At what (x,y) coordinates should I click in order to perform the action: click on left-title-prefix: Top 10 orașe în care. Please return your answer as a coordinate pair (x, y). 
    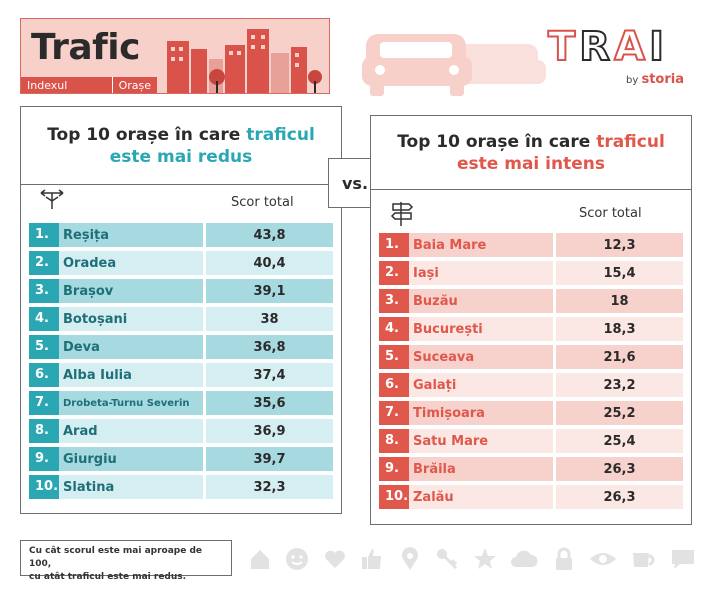
    Looking at the image, I should click on (147, 134).